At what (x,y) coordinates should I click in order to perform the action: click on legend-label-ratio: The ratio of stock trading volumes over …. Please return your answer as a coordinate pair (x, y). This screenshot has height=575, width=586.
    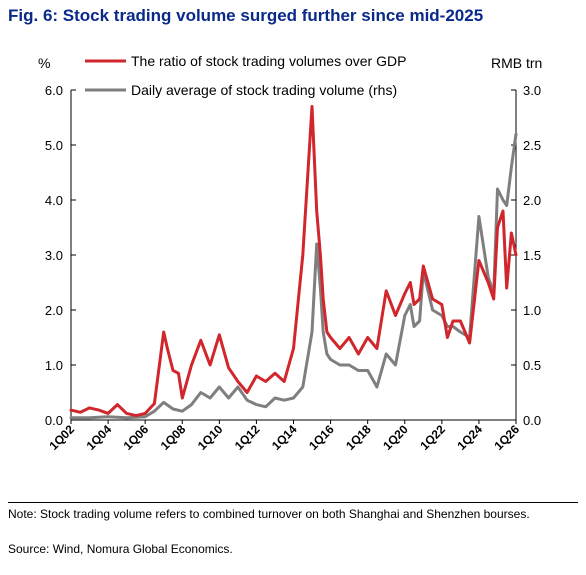
    Looking at the image, I should click on (268, 61).